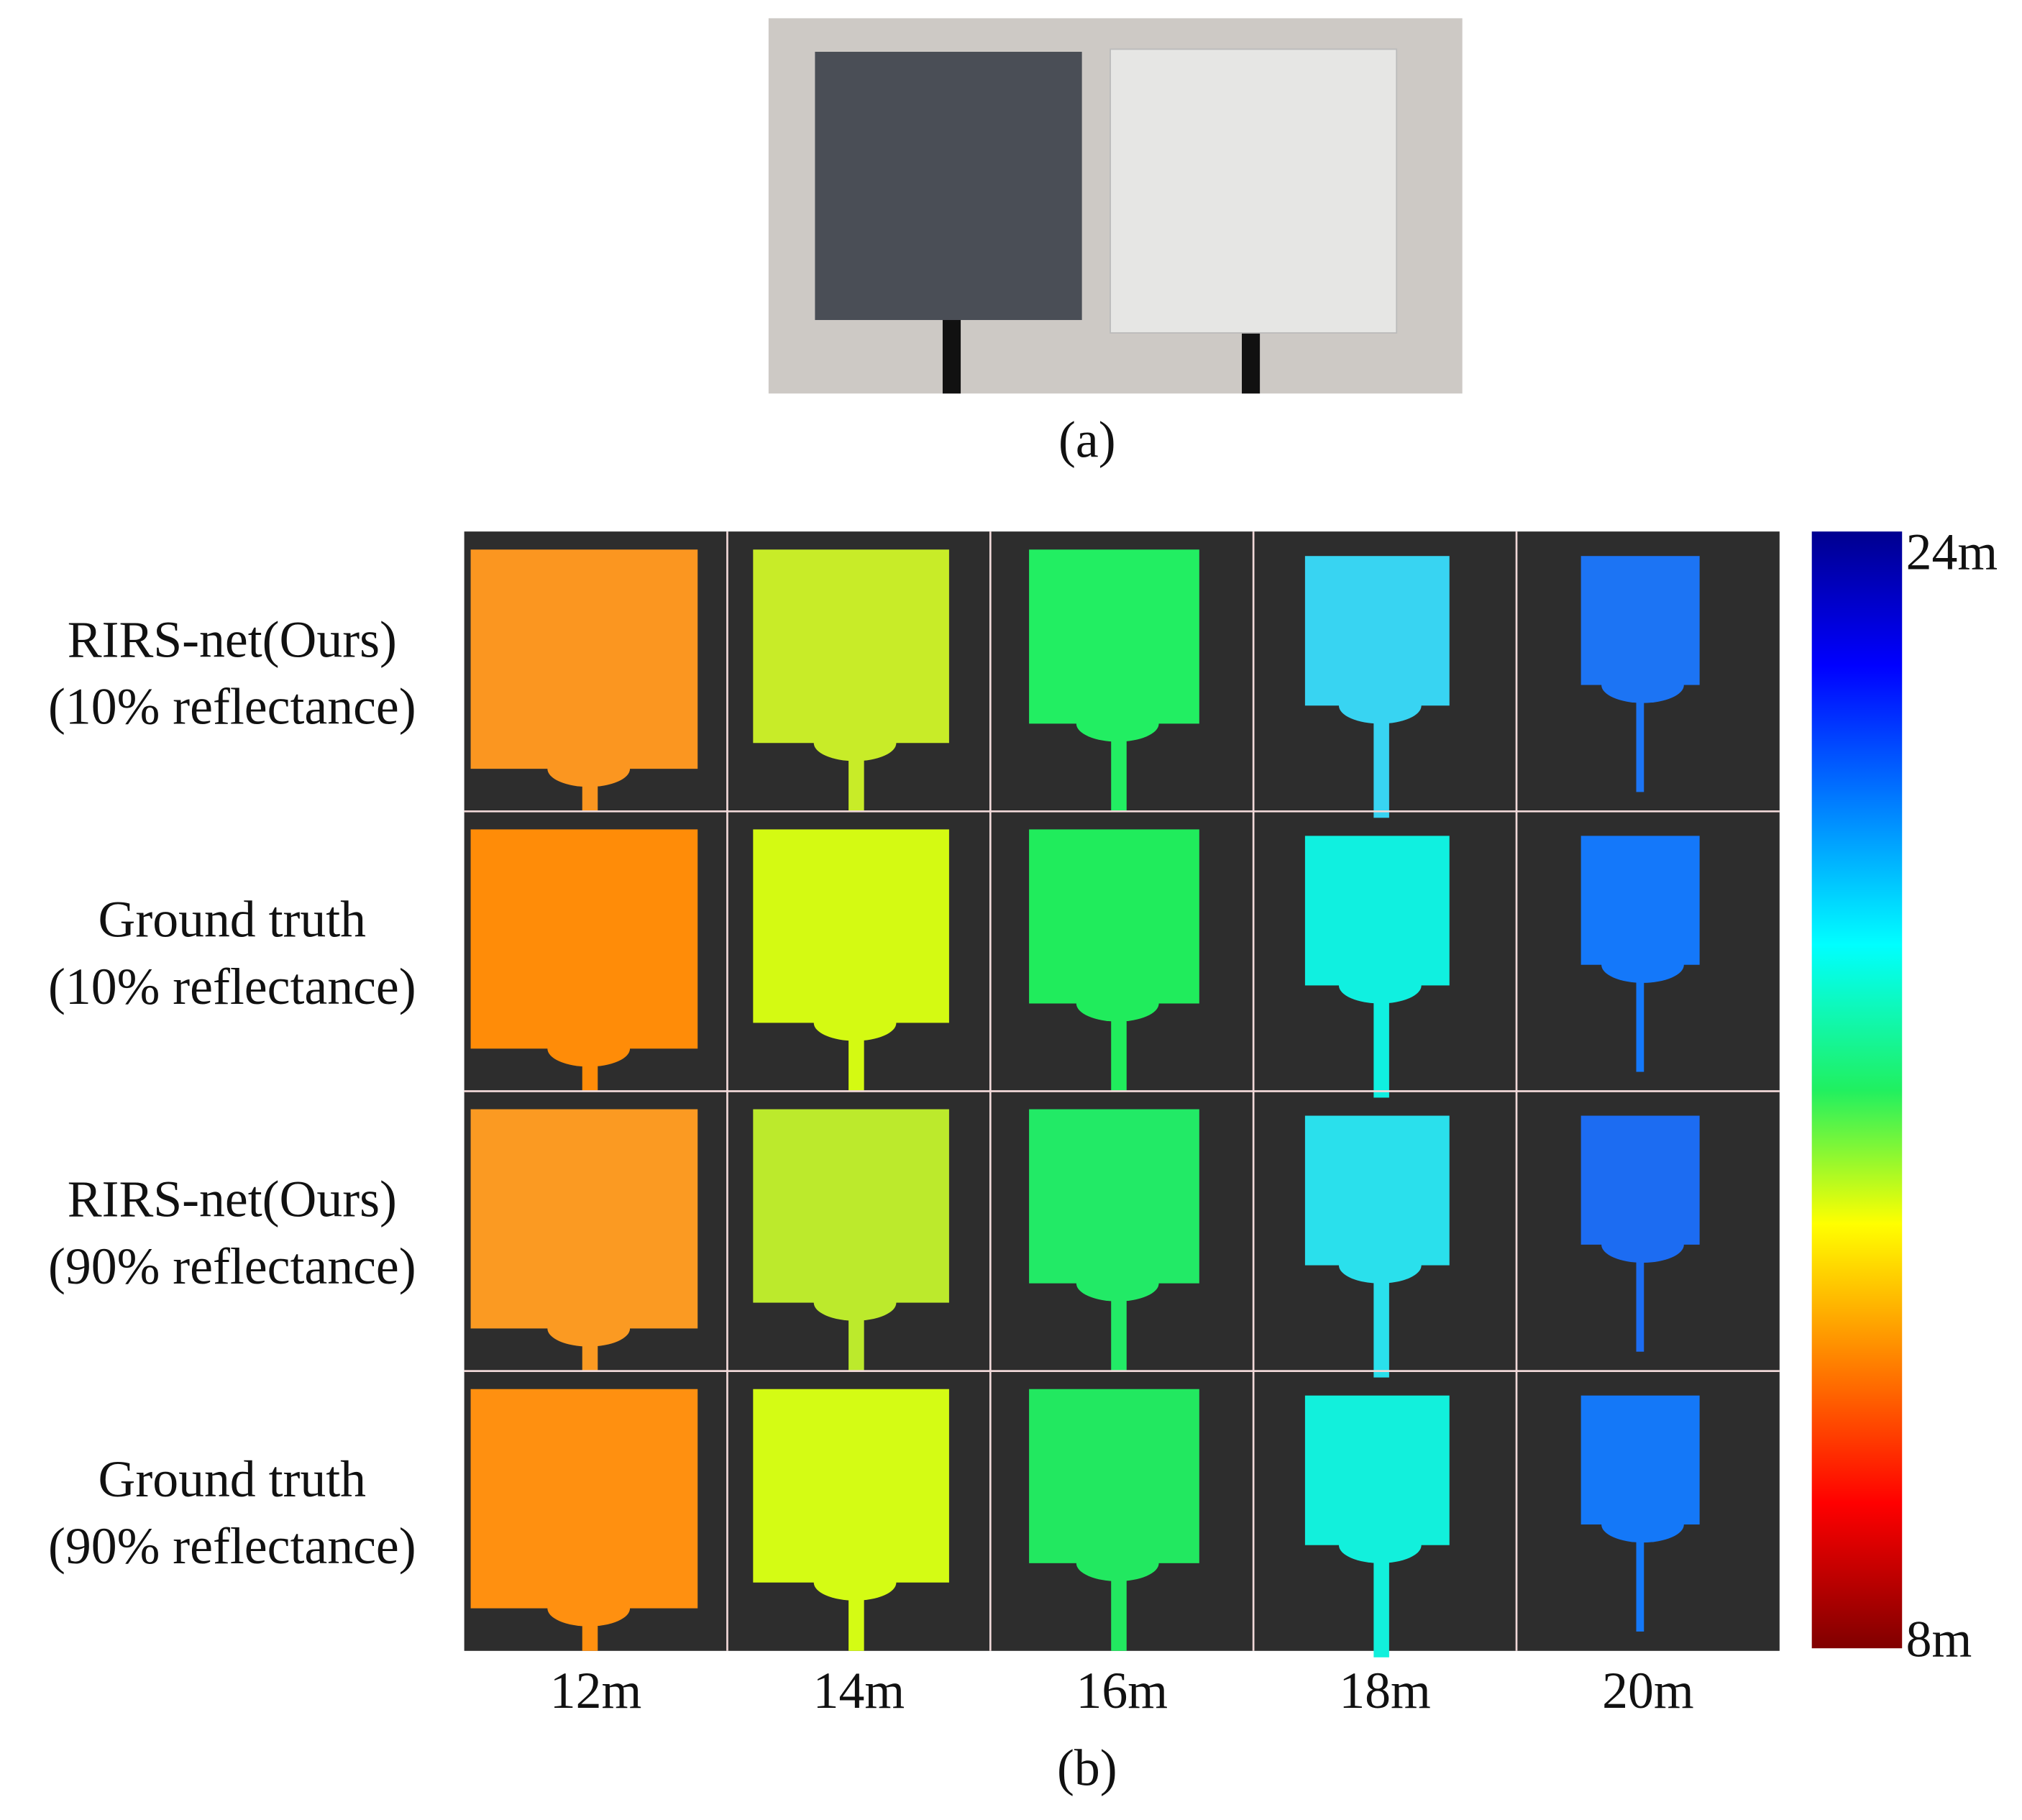 The image size is (2022, 1820). Describe the element at coordinates (1115, 206) in the screenshot. I see `photo` at that location.